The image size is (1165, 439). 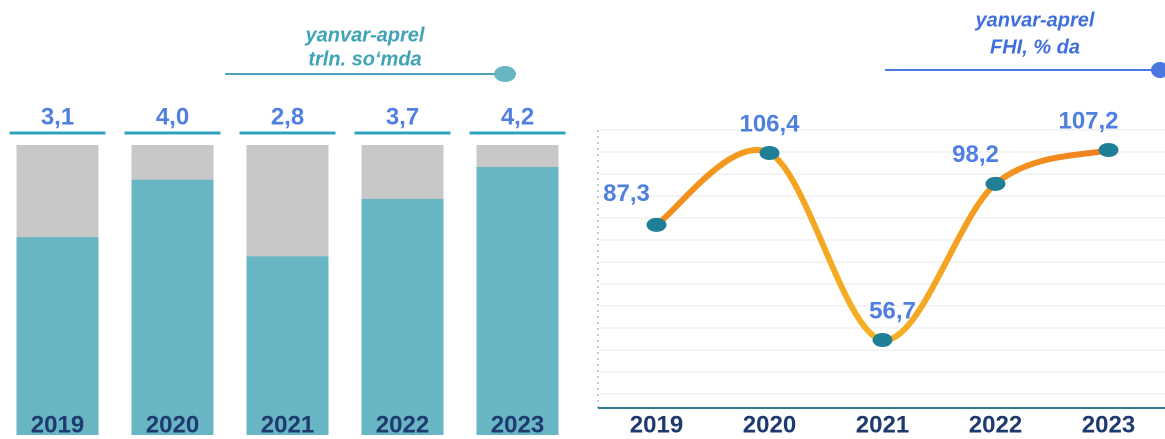 What do you see at coordinates (1035, 47) in the screenshot?
I see `subtitle: FHI, % da` at bounding box center [1035, 47].